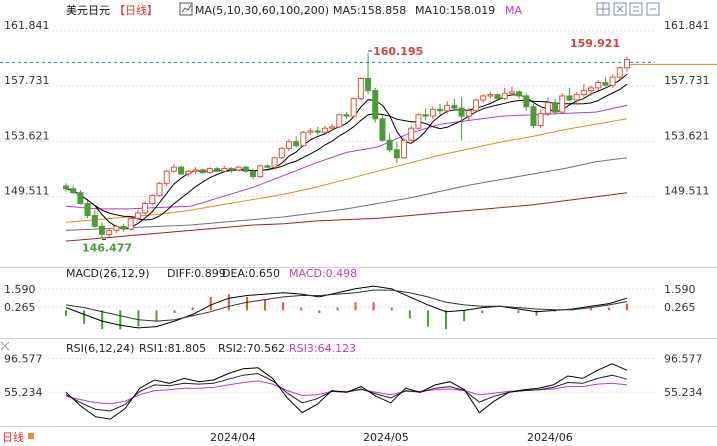 The image size is (717, 446). Describe the element at coordinates (100, 348) in the screenshot. I see `rsi-title: RSI(6,12,24)` at that location.